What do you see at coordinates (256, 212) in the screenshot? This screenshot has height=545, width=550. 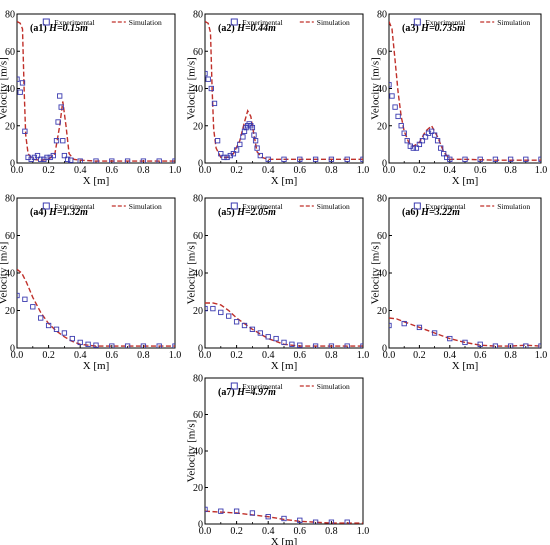 I see `panel-height: H=2.05m` at bounding box center [256, 212].